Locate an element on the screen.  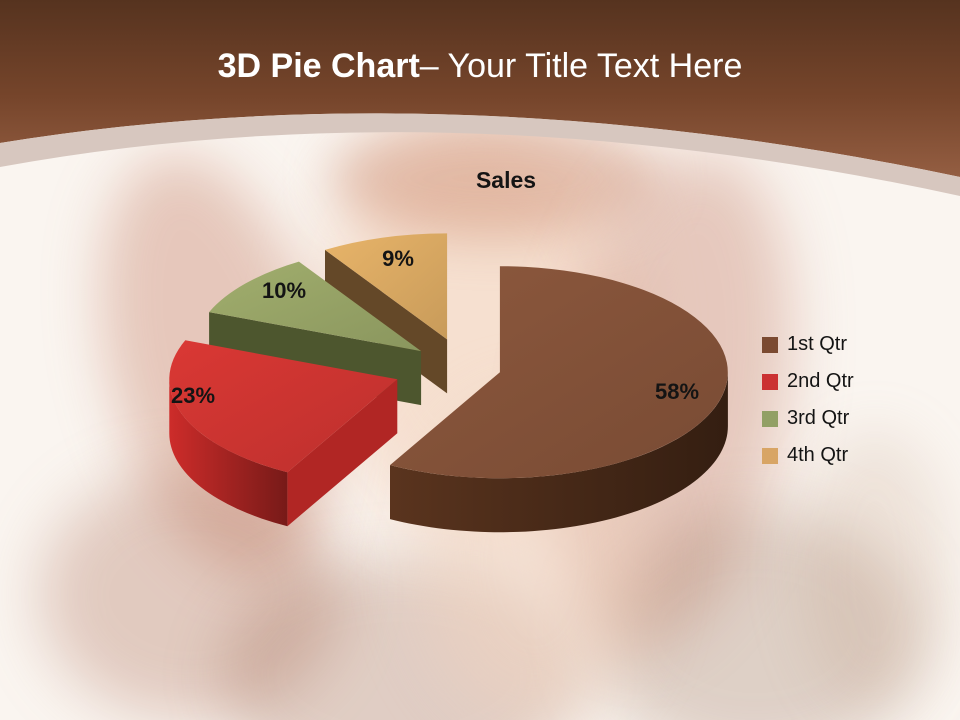
legend-label: 4th Qtr is located at coordinates (818, 455).